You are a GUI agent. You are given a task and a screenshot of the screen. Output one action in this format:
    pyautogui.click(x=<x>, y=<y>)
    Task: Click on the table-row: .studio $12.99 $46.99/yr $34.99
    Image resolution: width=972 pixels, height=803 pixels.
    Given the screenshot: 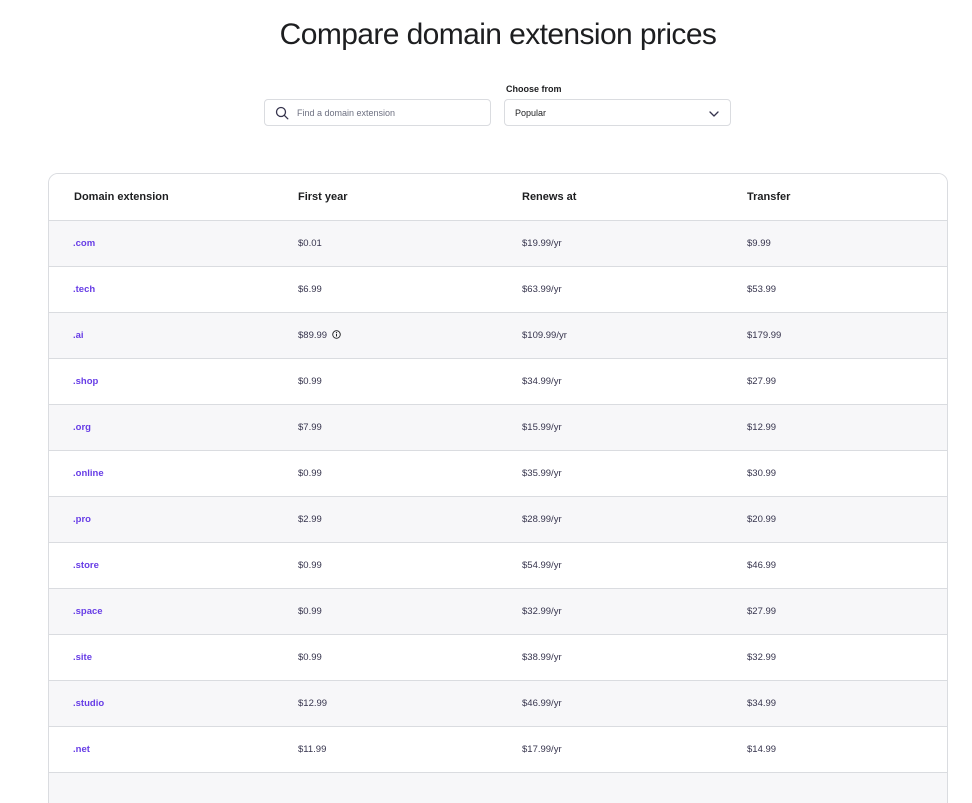 What is the action you would take?
    pyautogui.click(x=498, y=704)
    